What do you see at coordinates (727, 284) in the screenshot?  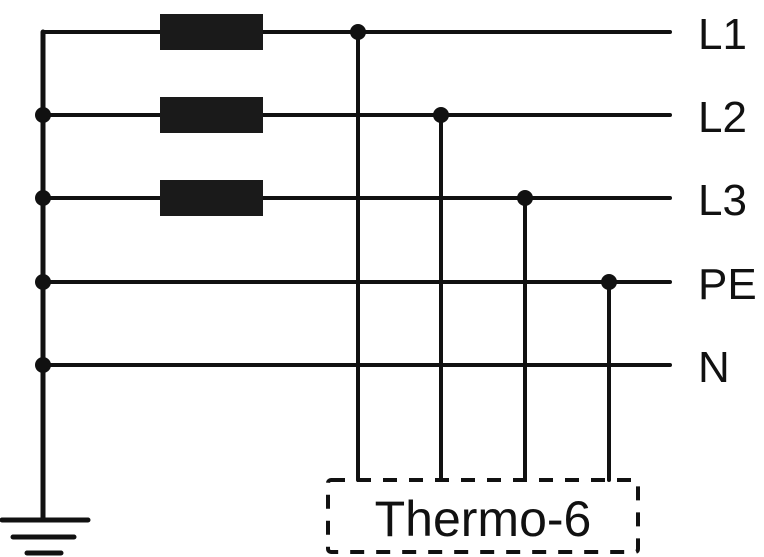 I see `line-label-pe: PE` at bounding box center [727, 284].